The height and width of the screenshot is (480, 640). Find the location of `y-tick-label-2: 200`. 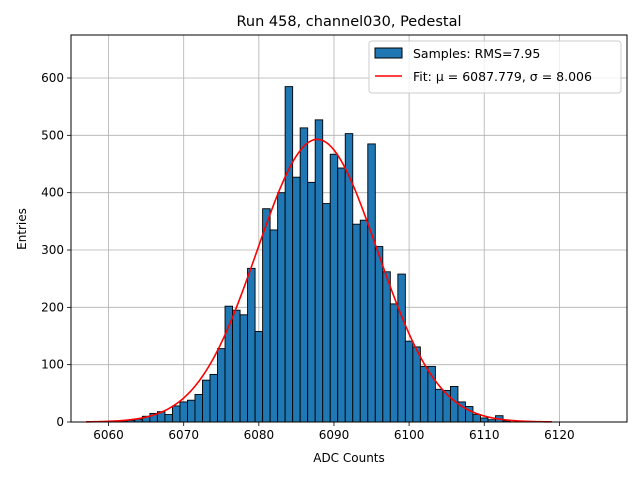

y-tick-label-2: 200 is located at coordinates (52, 307).